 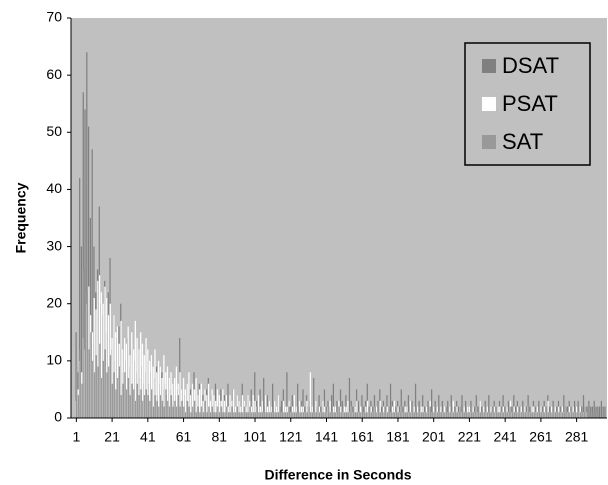 What do you see at coordinates (327, 437) in the screenshot?
I see `x-tick-label: 141` at bounding box center [327, 437].